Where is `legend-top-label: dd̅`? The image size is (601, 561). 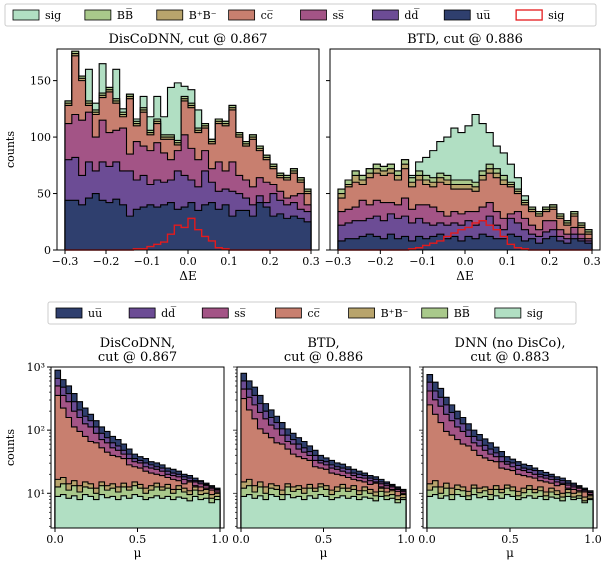
legend-top-label: dd̅ is located at coordinates (411, 15).